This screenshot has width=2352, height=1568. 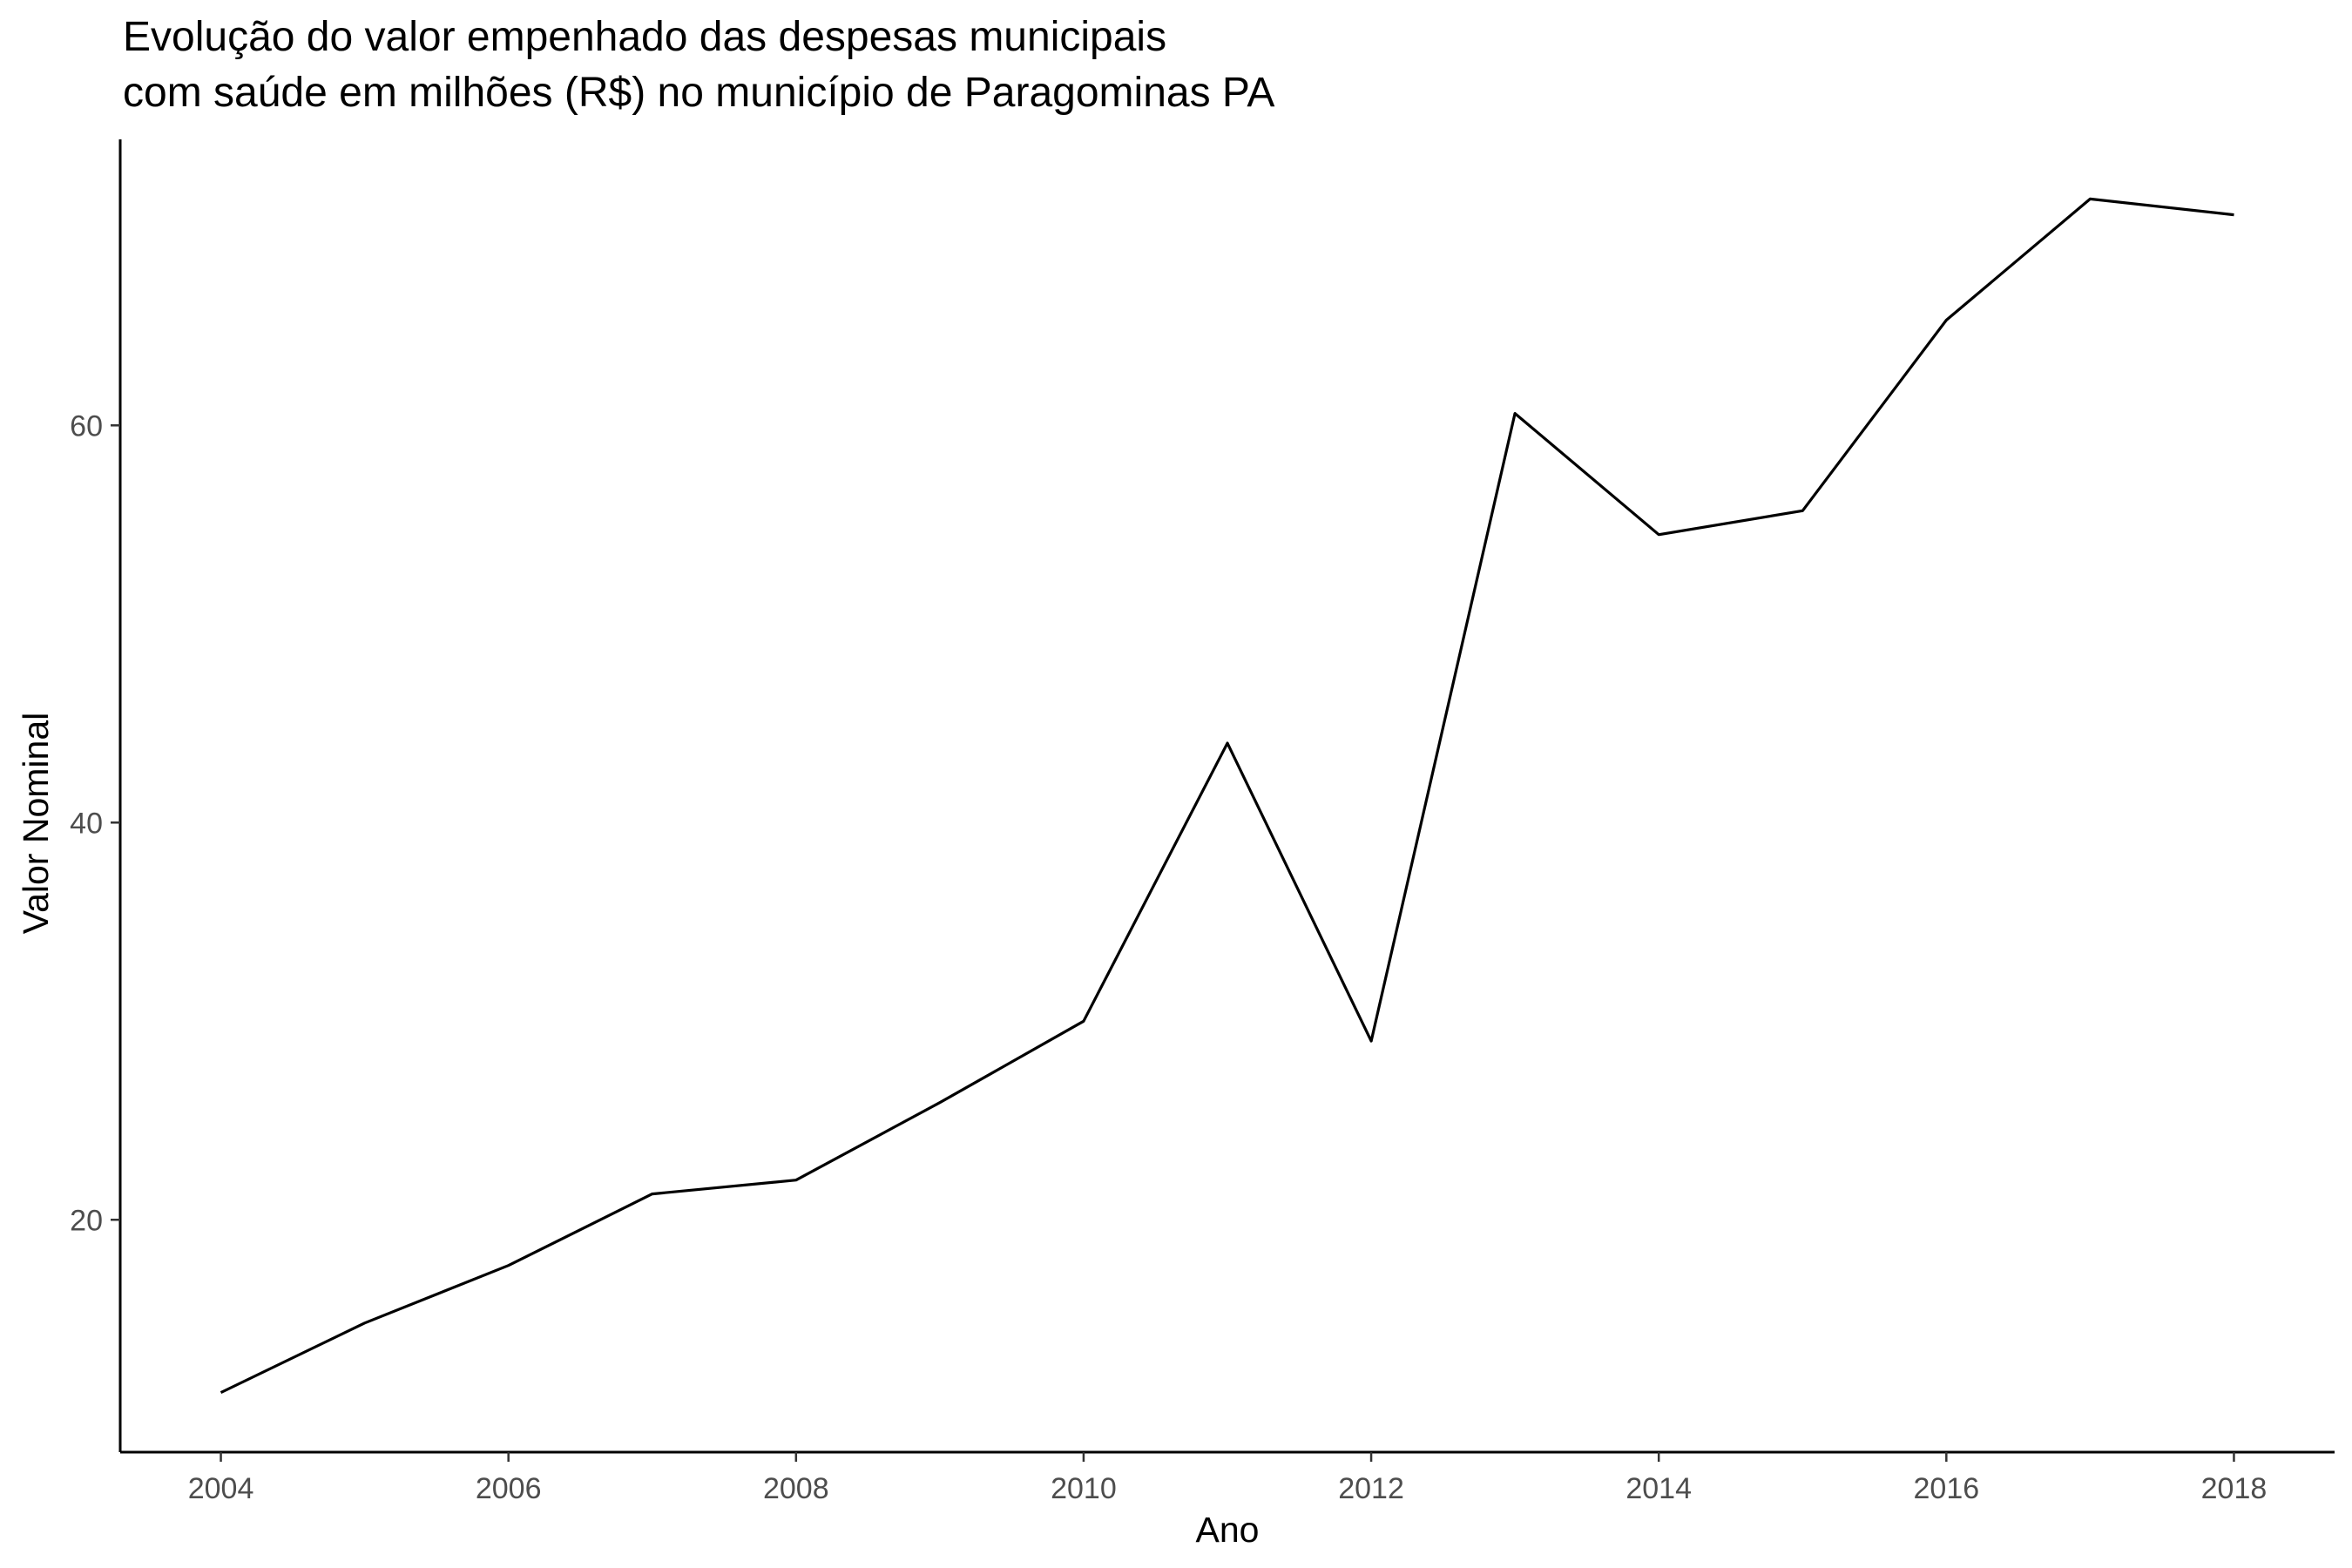 What do you see at coordinates (86, 823) in the screenshot?
I see `y-tick-label: 40` at bounding box center [86, 823].